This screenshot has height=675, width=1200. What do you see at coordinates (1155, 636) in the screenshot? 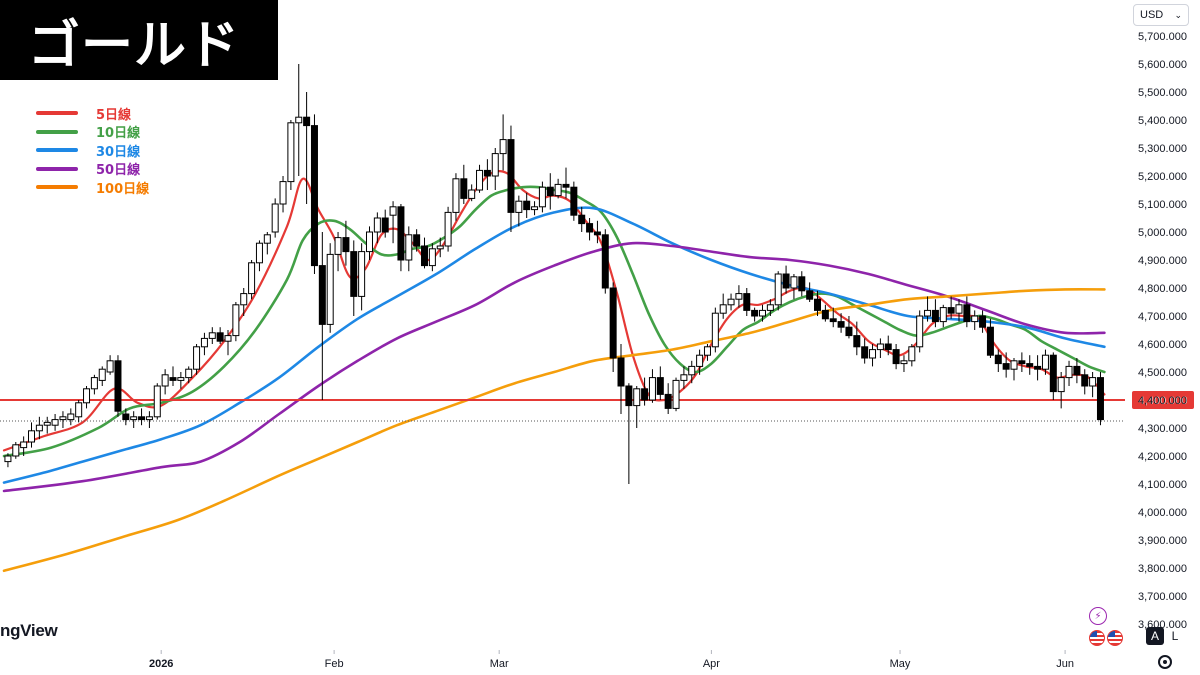
I see `auto-scale-button: A` at bounding box center [1155, 636].